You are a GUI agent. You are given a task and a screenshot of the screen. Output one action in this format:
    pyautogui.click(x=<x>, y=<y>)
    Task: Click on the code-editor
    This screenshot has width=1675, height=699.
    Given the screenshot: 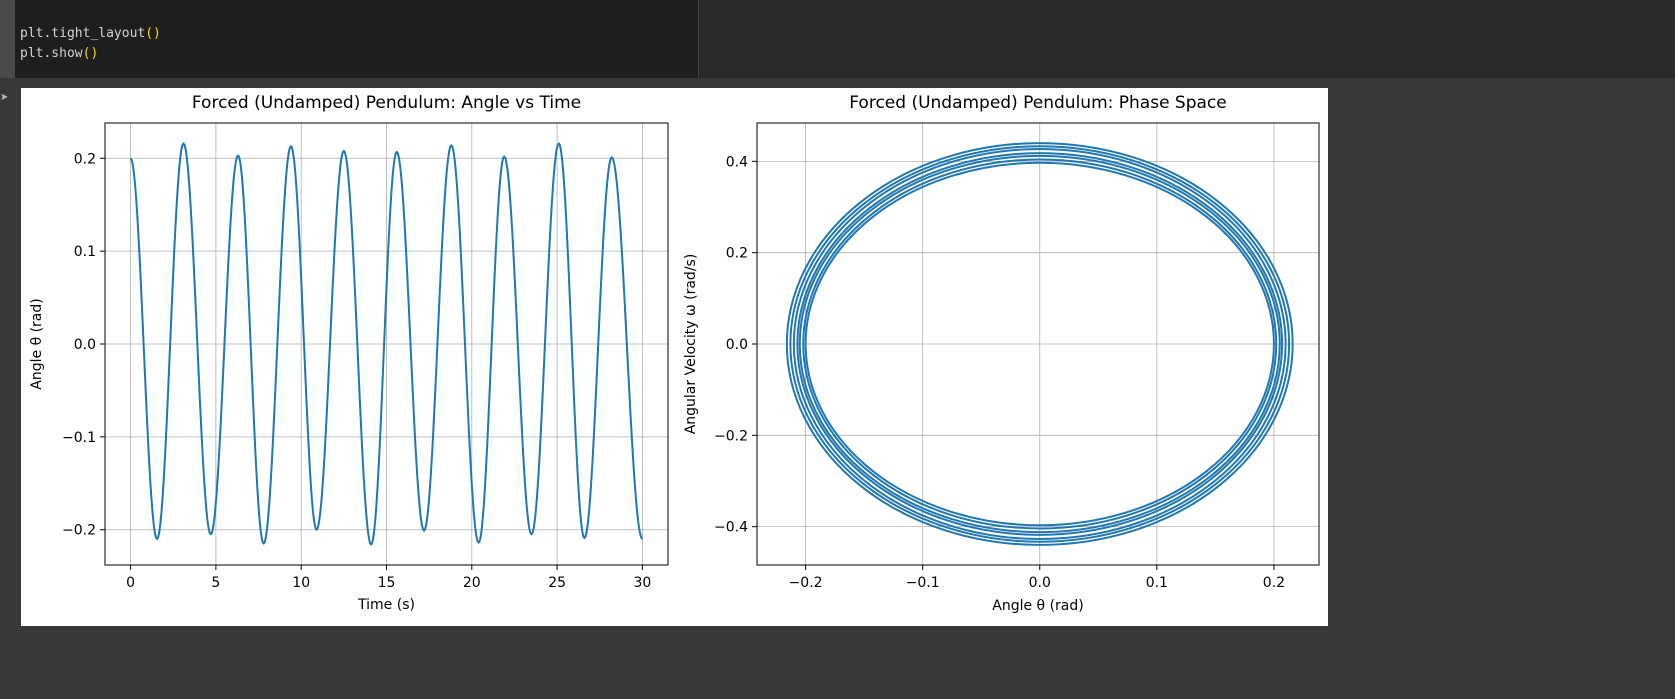 What is the action you would take?
    pyautogui.click(x=356, y=39)
    